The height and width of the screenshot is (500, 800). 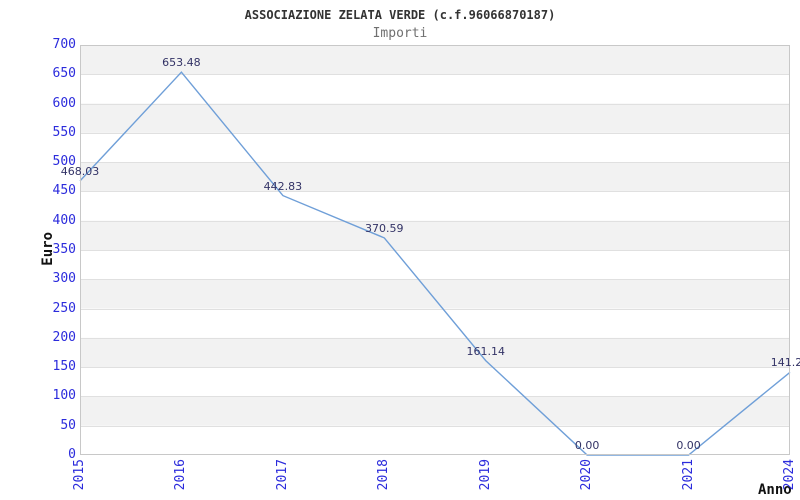 What do you see at coordinates (64, 191) in the screenshot?
I see `y-tick-label: 450` at bounding box center [64, 191].